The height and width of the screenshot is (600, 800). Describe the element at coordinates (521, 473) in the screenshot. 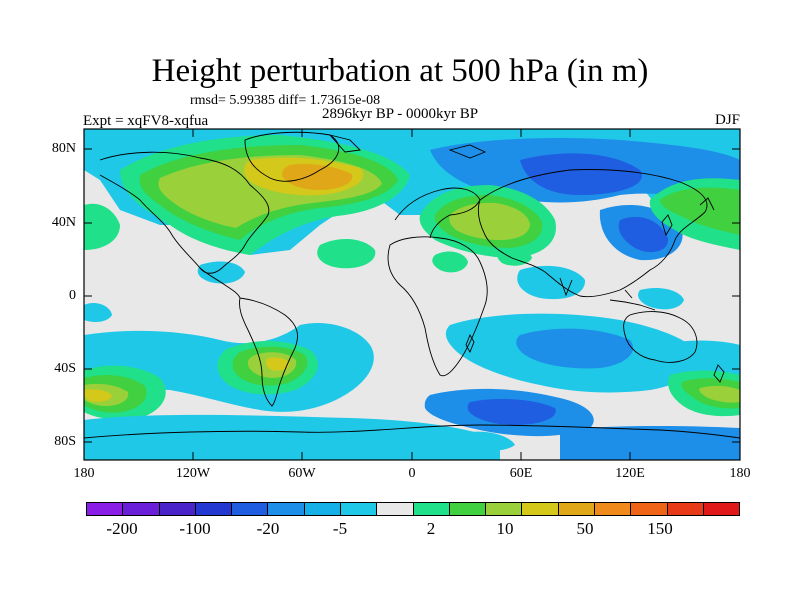

I see `lon-tick-60e: 60E` at that location.